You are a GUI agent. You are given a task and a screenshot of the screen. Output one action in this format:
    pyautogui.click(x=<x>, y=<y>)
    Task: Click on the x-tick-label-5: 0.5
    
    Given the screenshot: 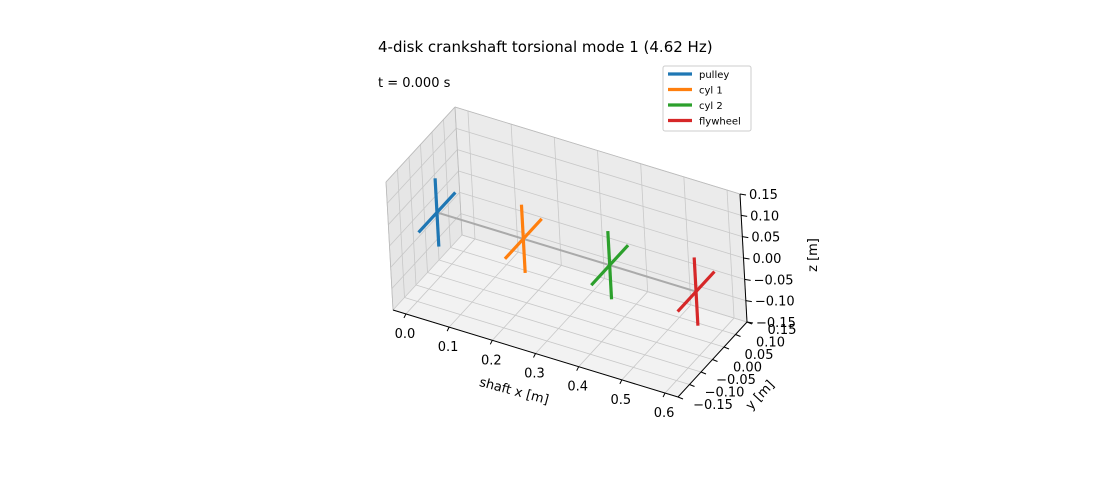 What is the action you would take?
    pyautogui.click(x=621, y=400)
    